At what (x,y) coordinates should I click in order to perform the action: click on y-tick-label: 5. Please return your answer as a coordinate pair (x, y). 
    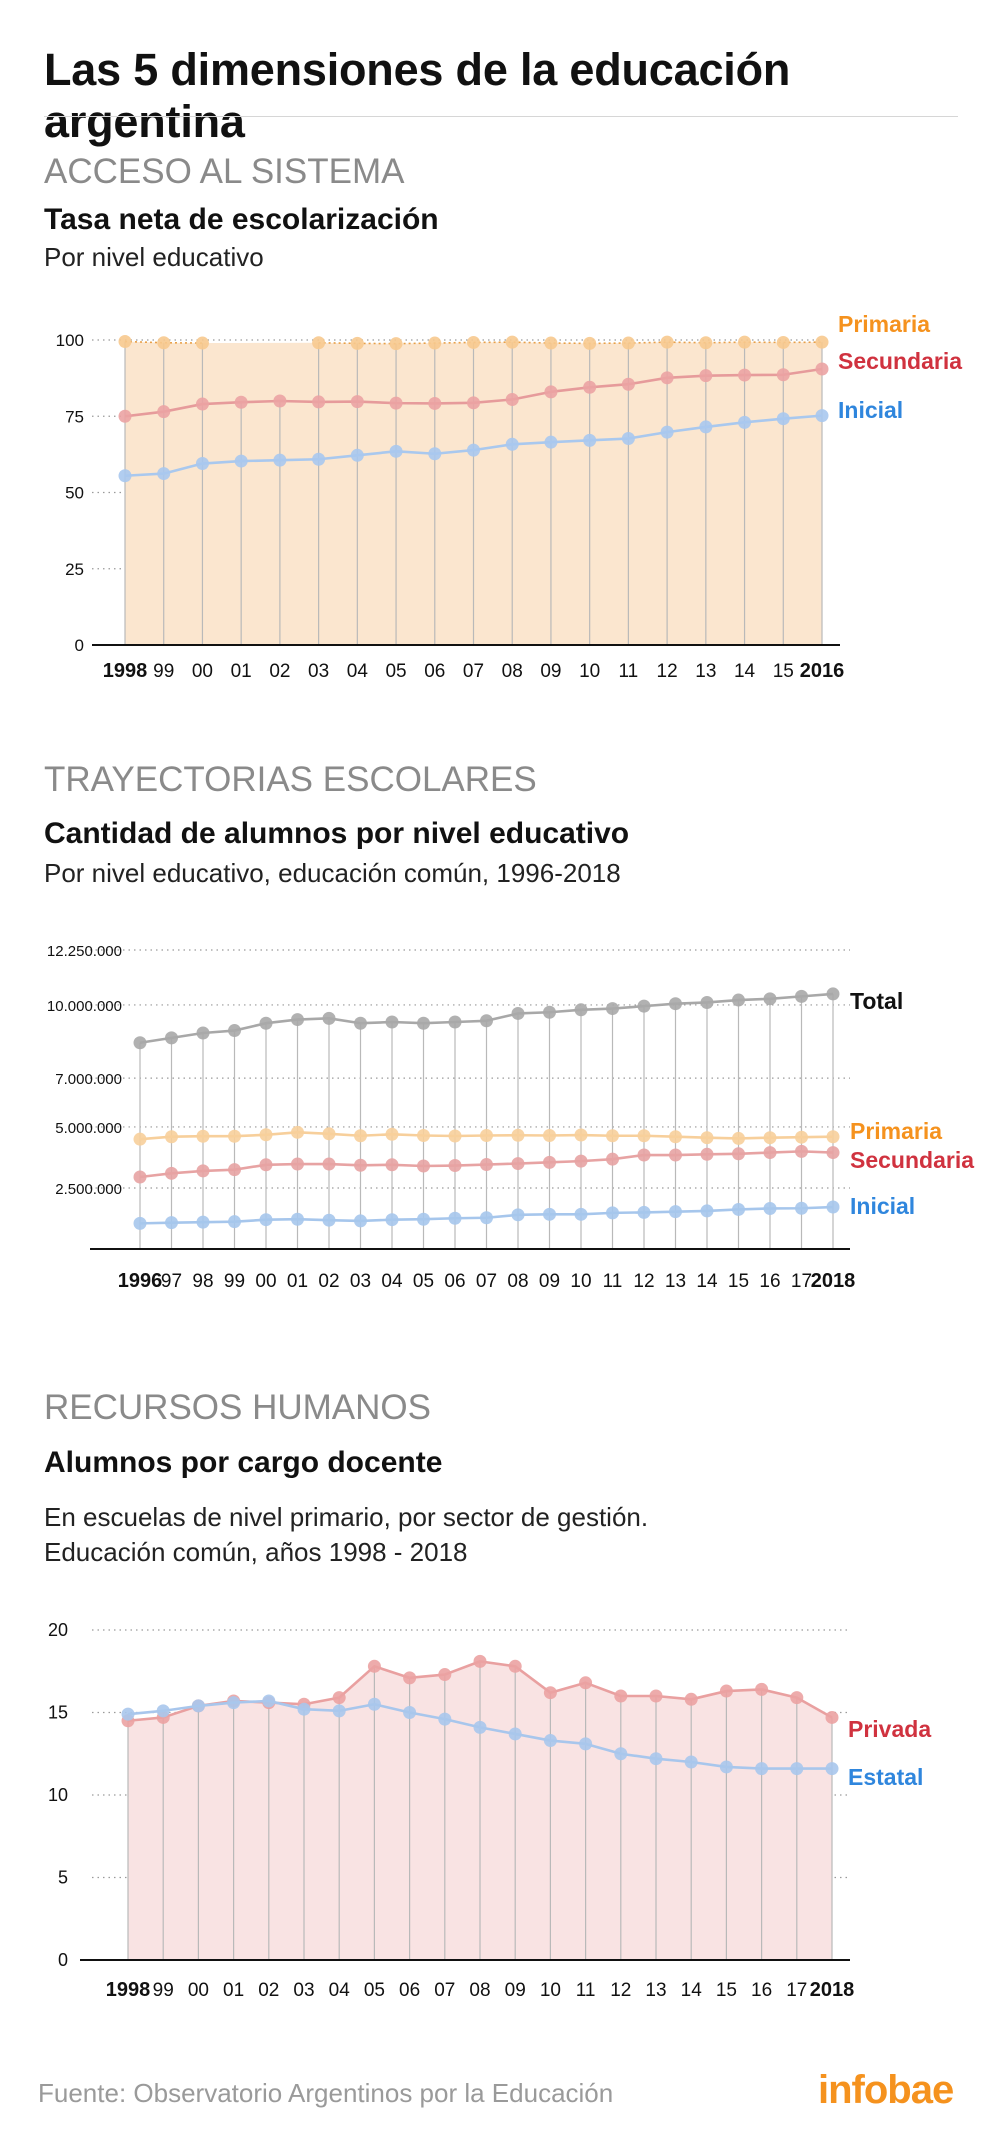
    Looking at the image, I should click on (63, 1878).